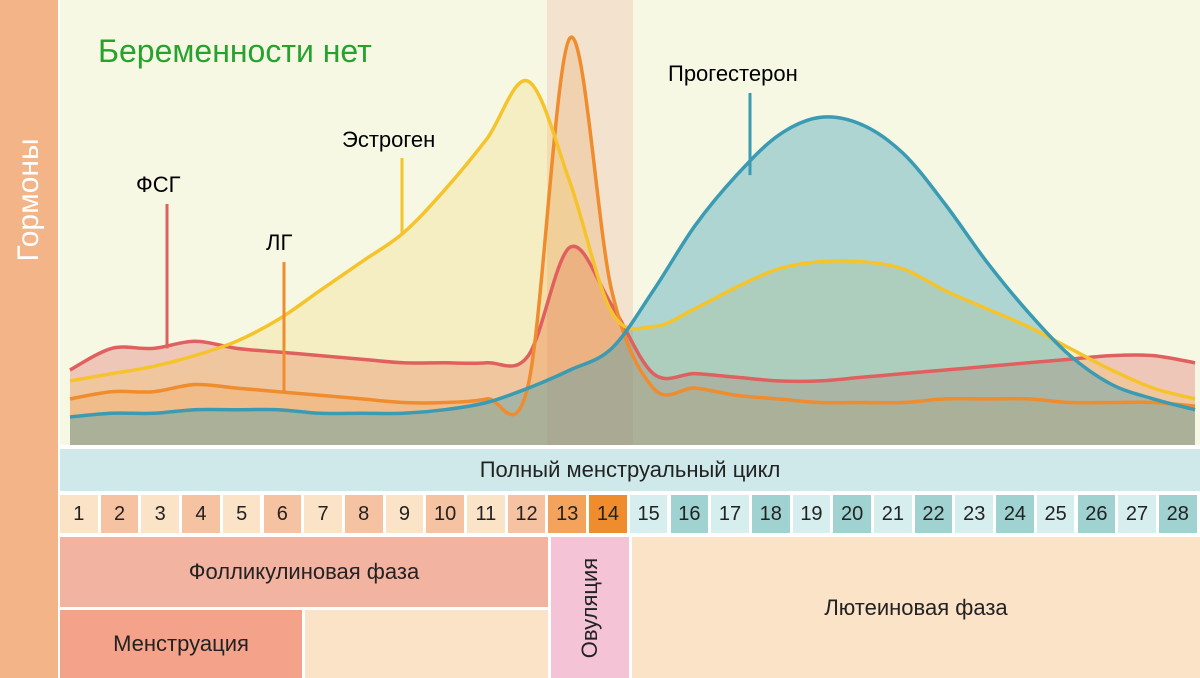  What do you see at coordinates (235, 51) in the screenshot?
I see `chart-title: Беременности нет` at bounding box center [235, 51].